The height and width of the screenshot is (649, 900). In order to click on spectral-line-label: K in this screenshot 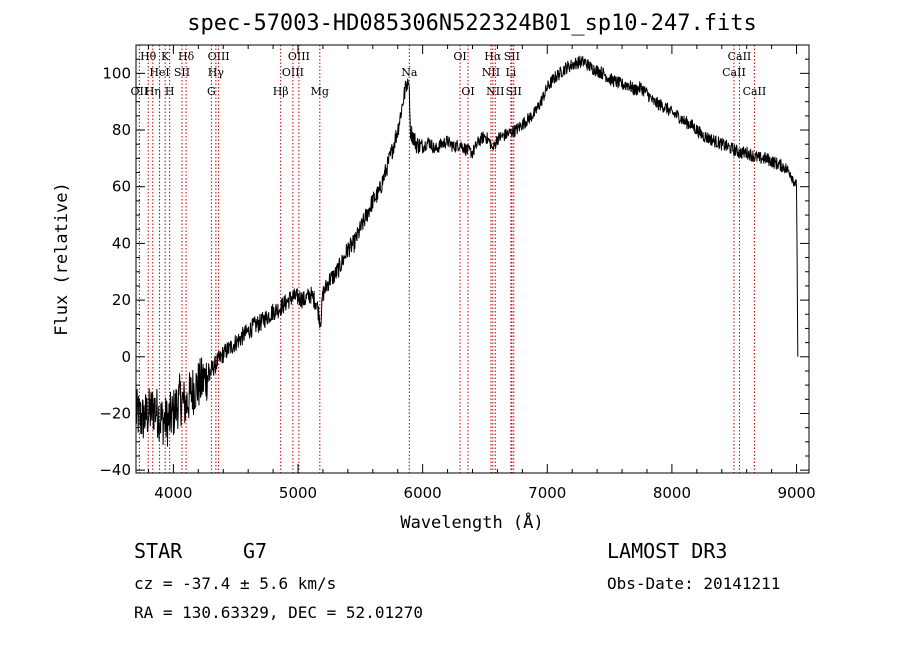, I will do `click(165, 56)`.